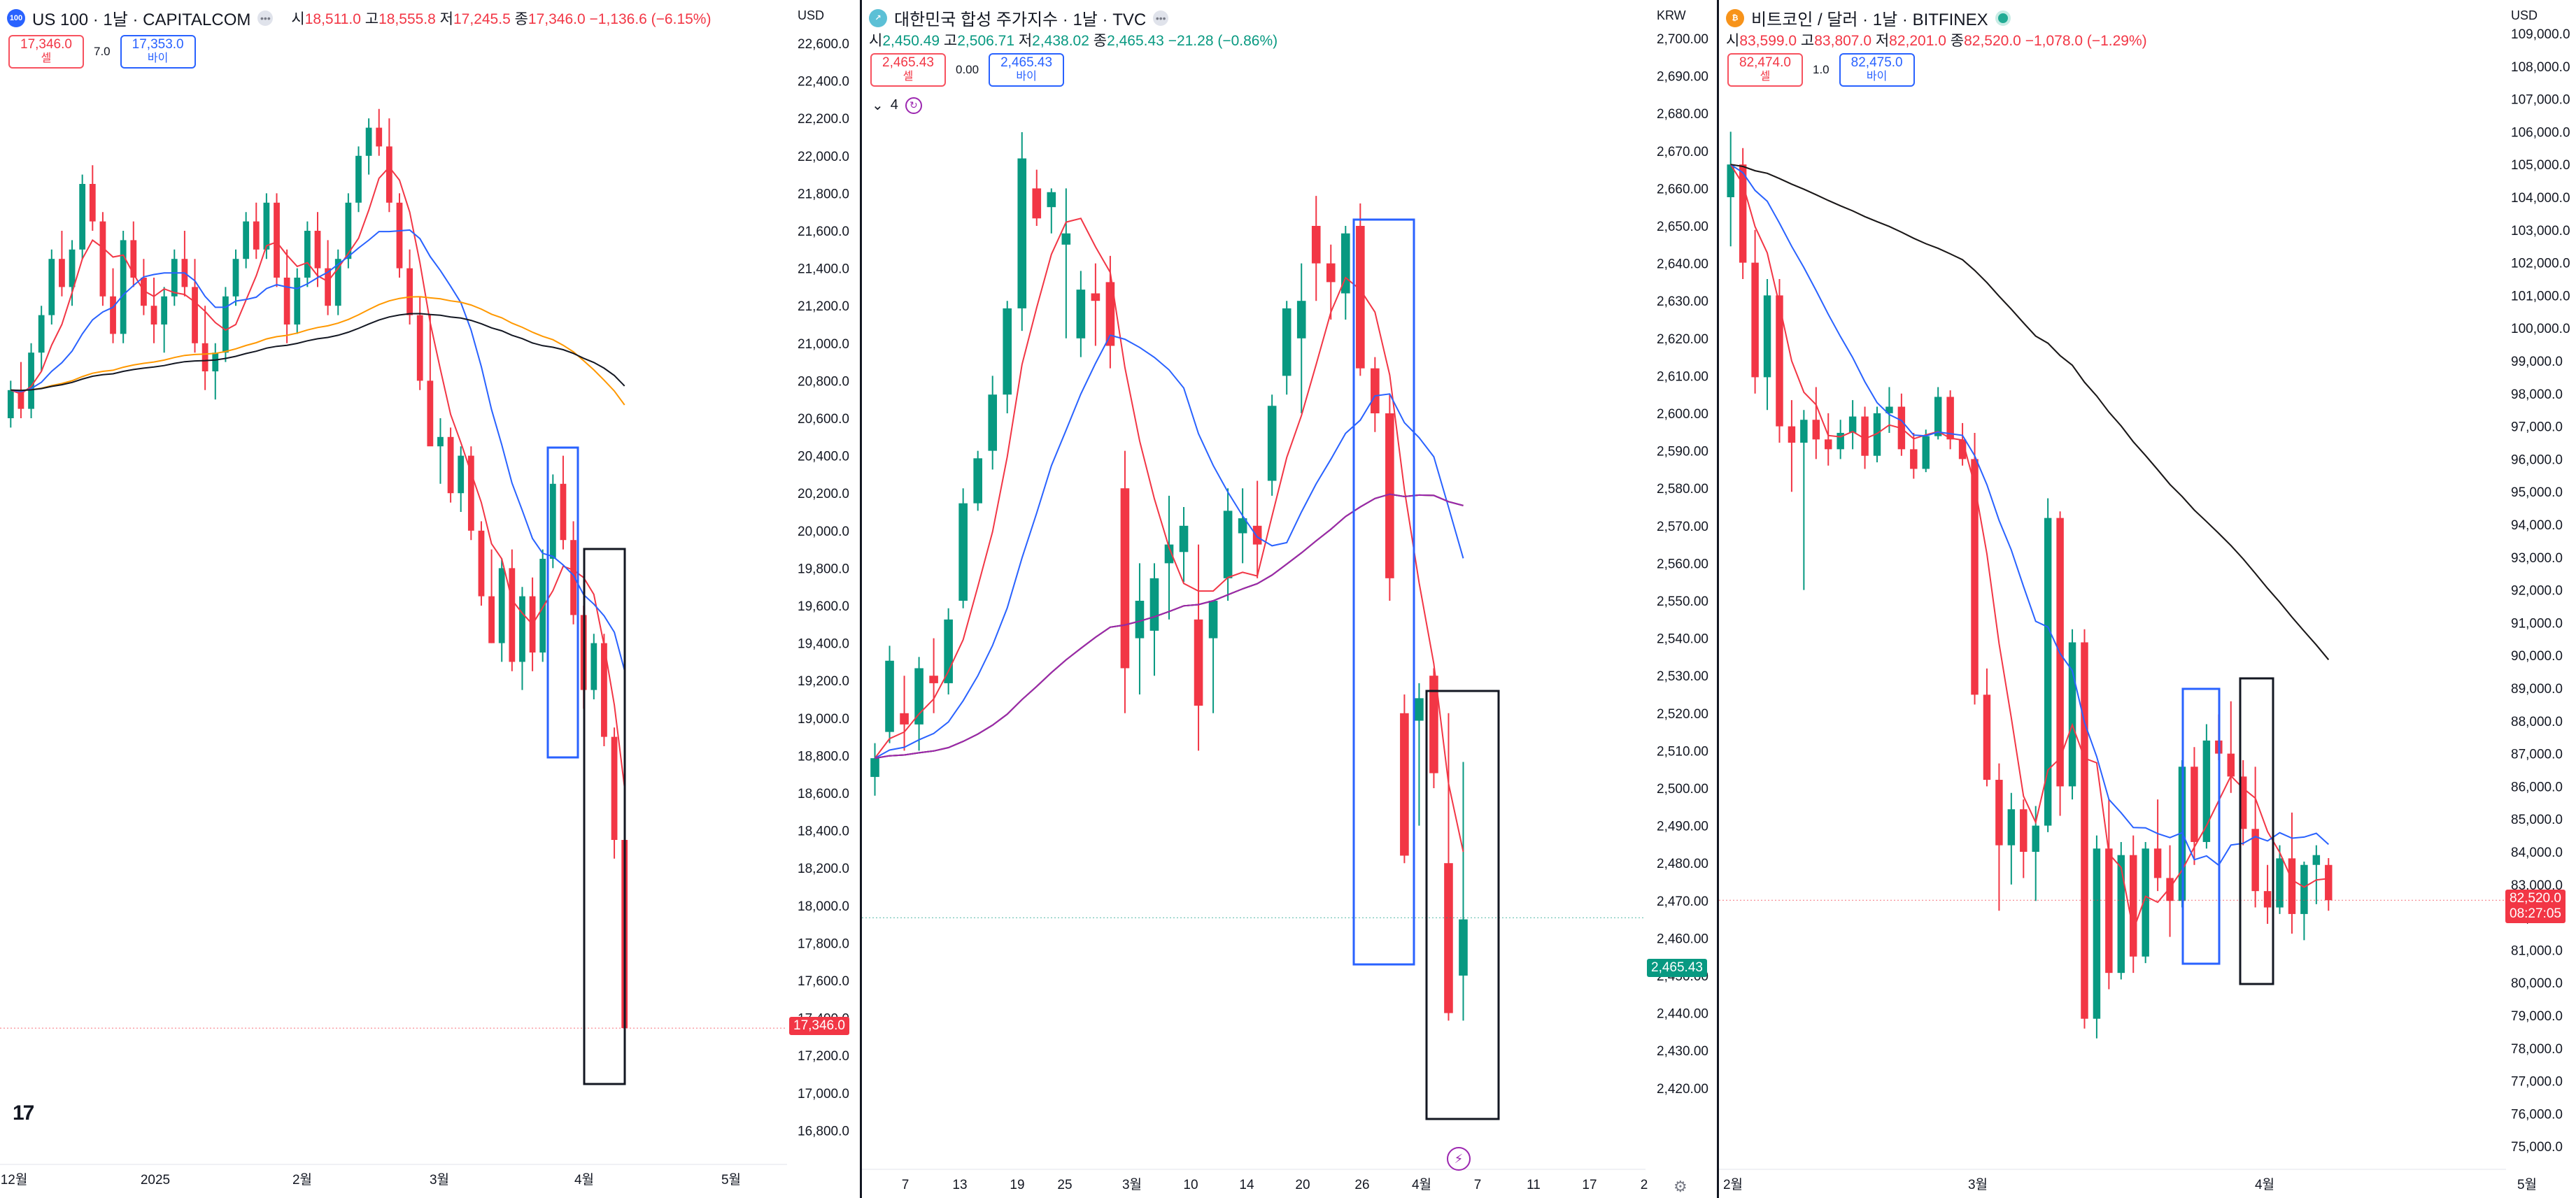  Describe the element at coordinates (823, 345) in the screenshot. I see `y-tick-label: 21,000.0` at that location.